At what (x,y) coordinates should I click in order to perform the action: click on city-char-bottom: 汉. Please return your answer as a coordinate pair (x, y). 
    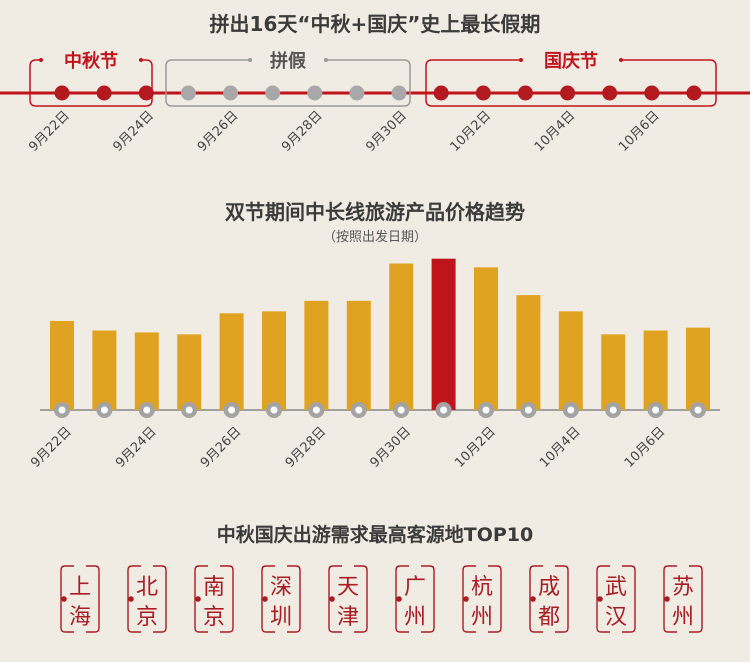
    Looking at the image, I should click on (616, 617).